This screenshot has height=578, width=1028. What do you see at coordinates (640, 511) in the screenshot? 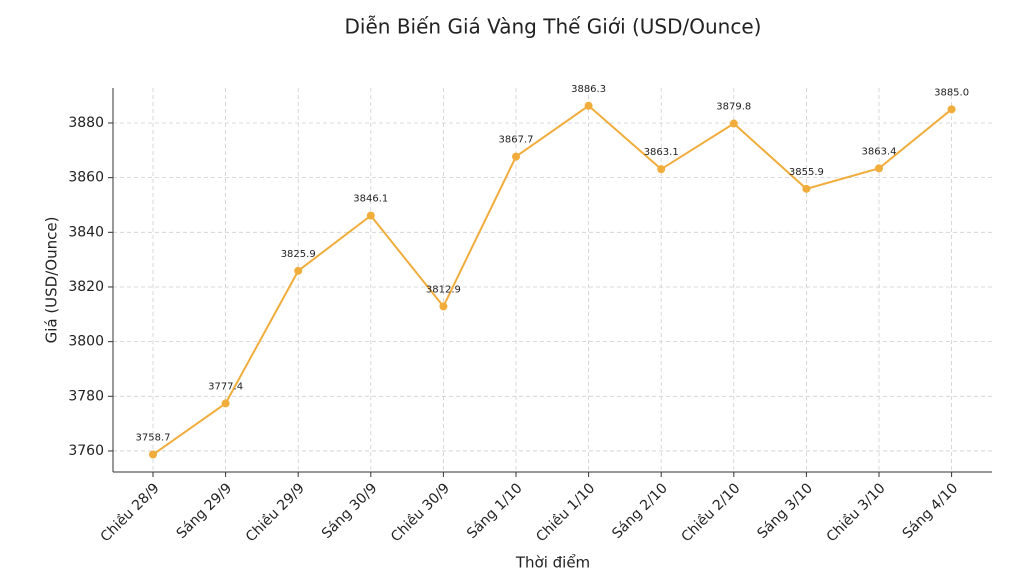
I see `x-tick-label: Sáng 2/10` at bounding box center [640, 511].